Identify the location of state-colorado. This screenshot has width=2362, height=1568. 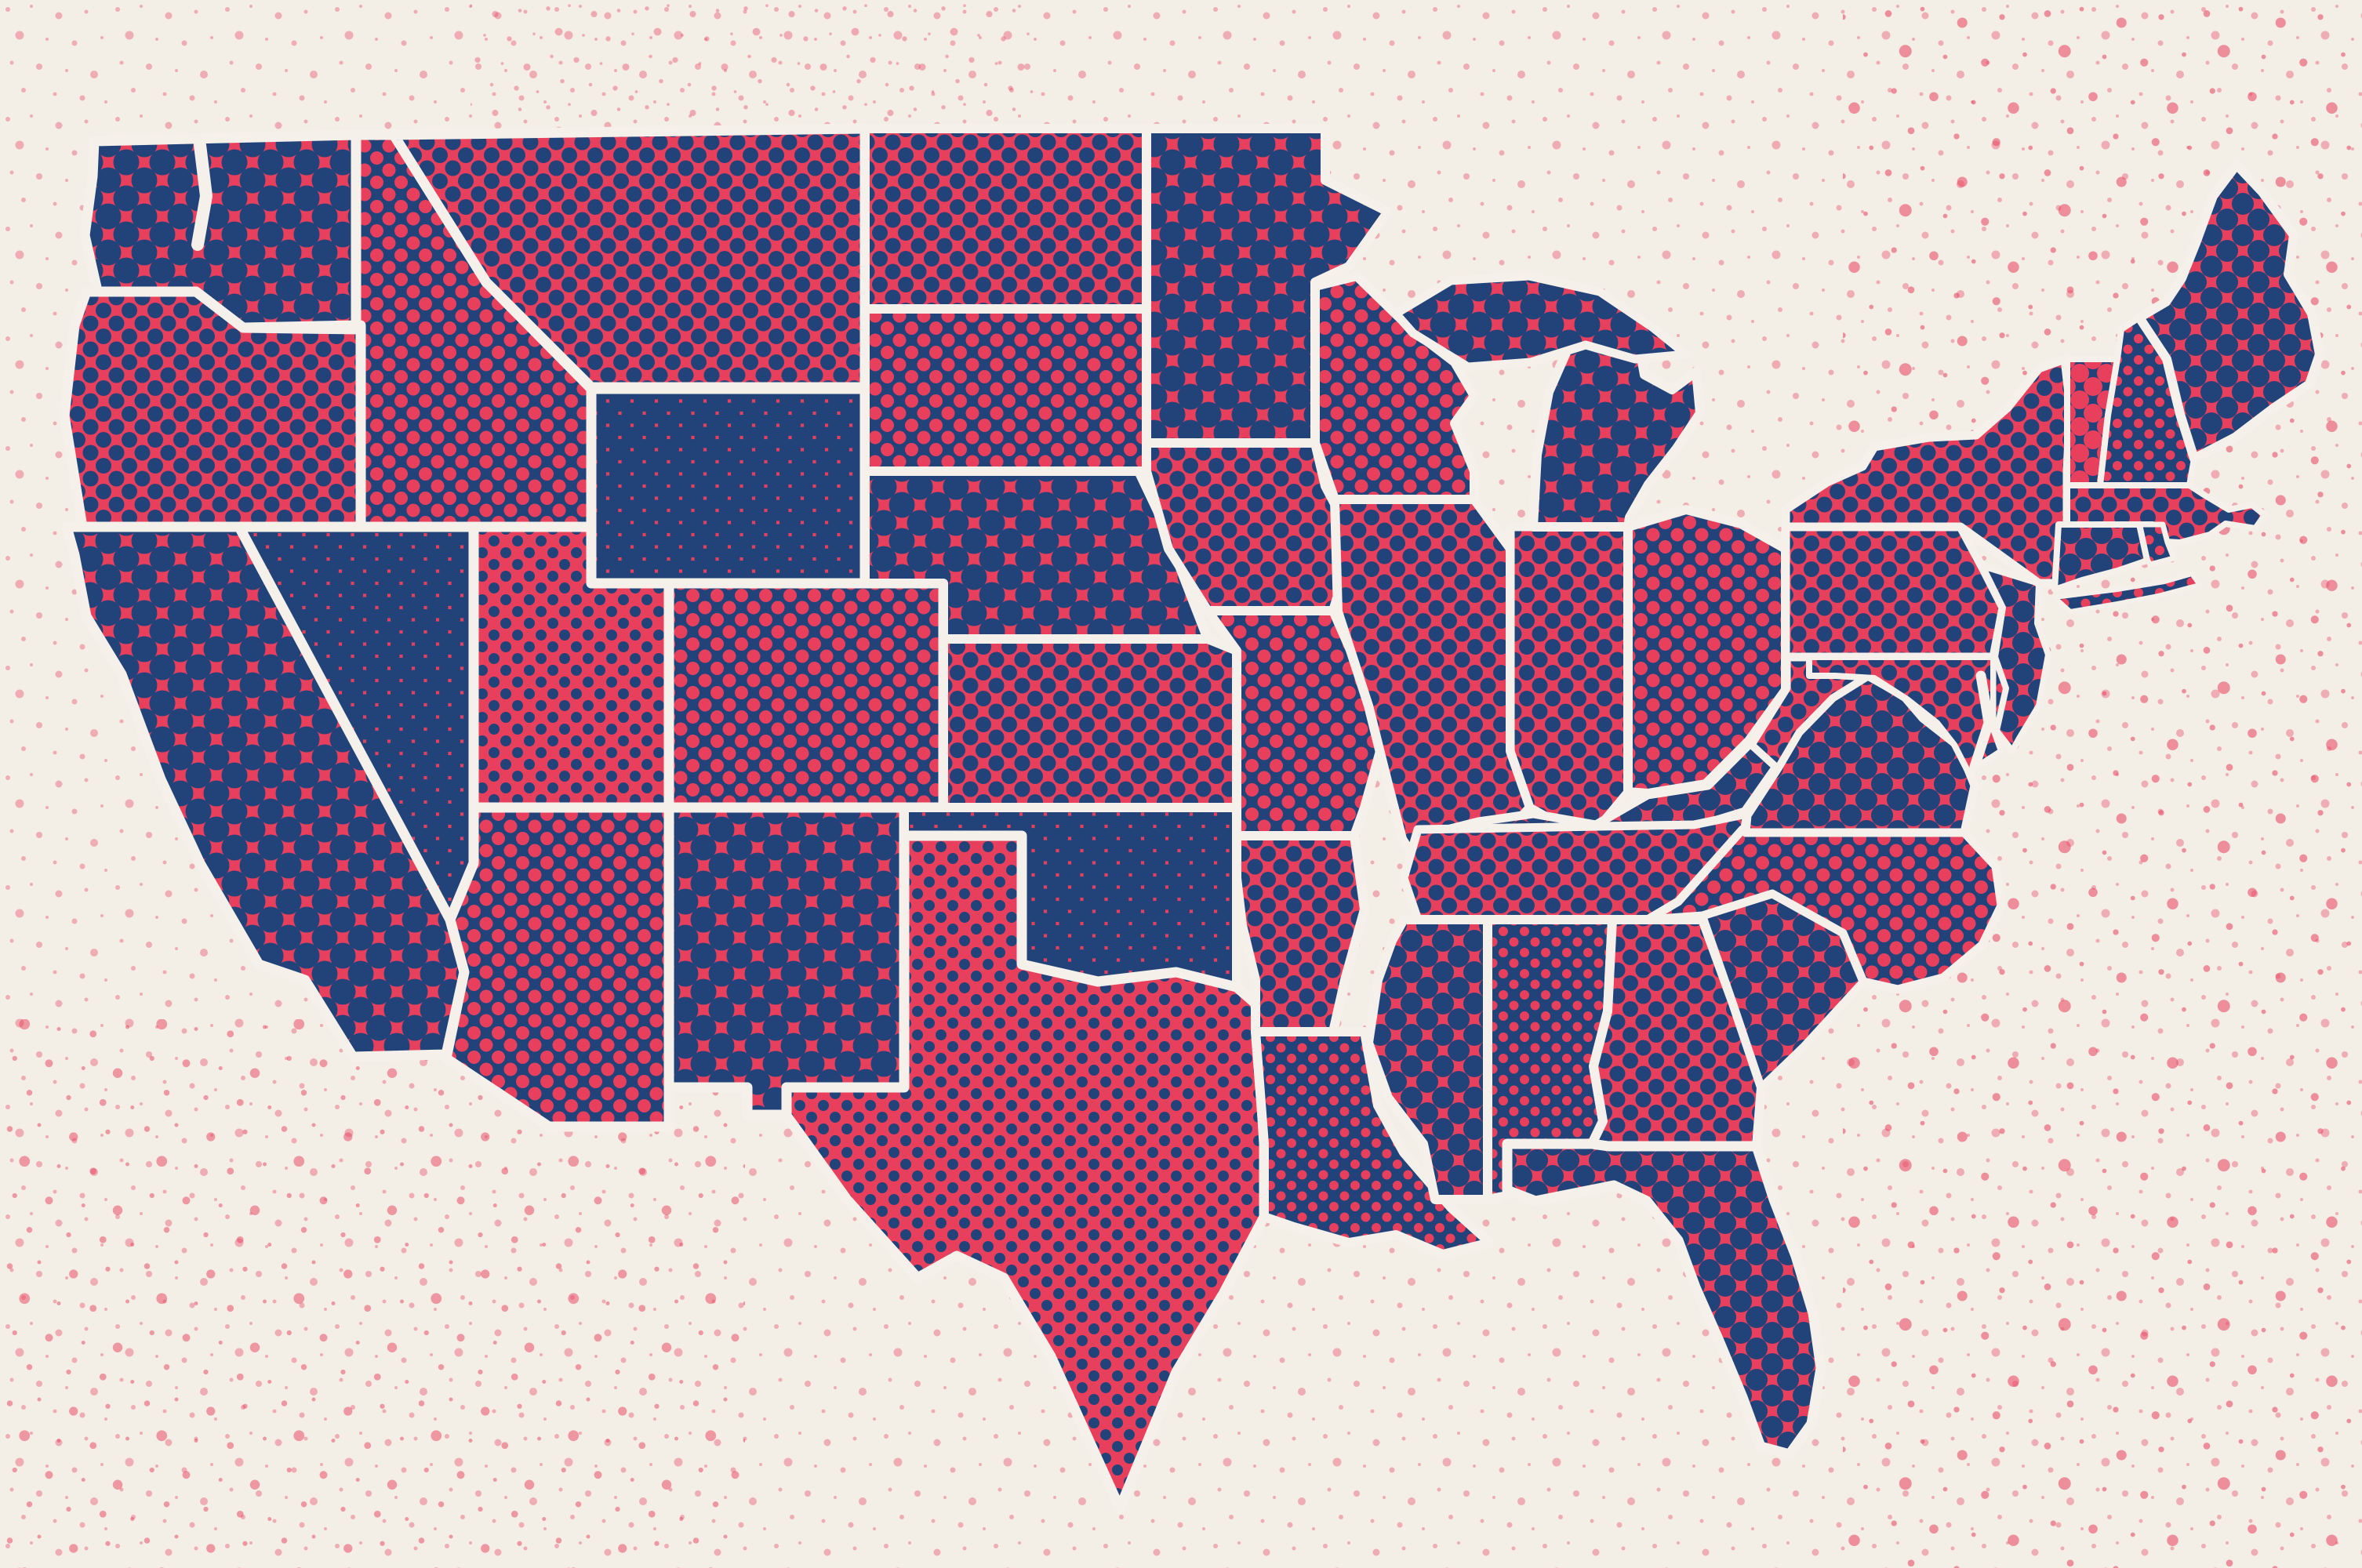
(806, 695).